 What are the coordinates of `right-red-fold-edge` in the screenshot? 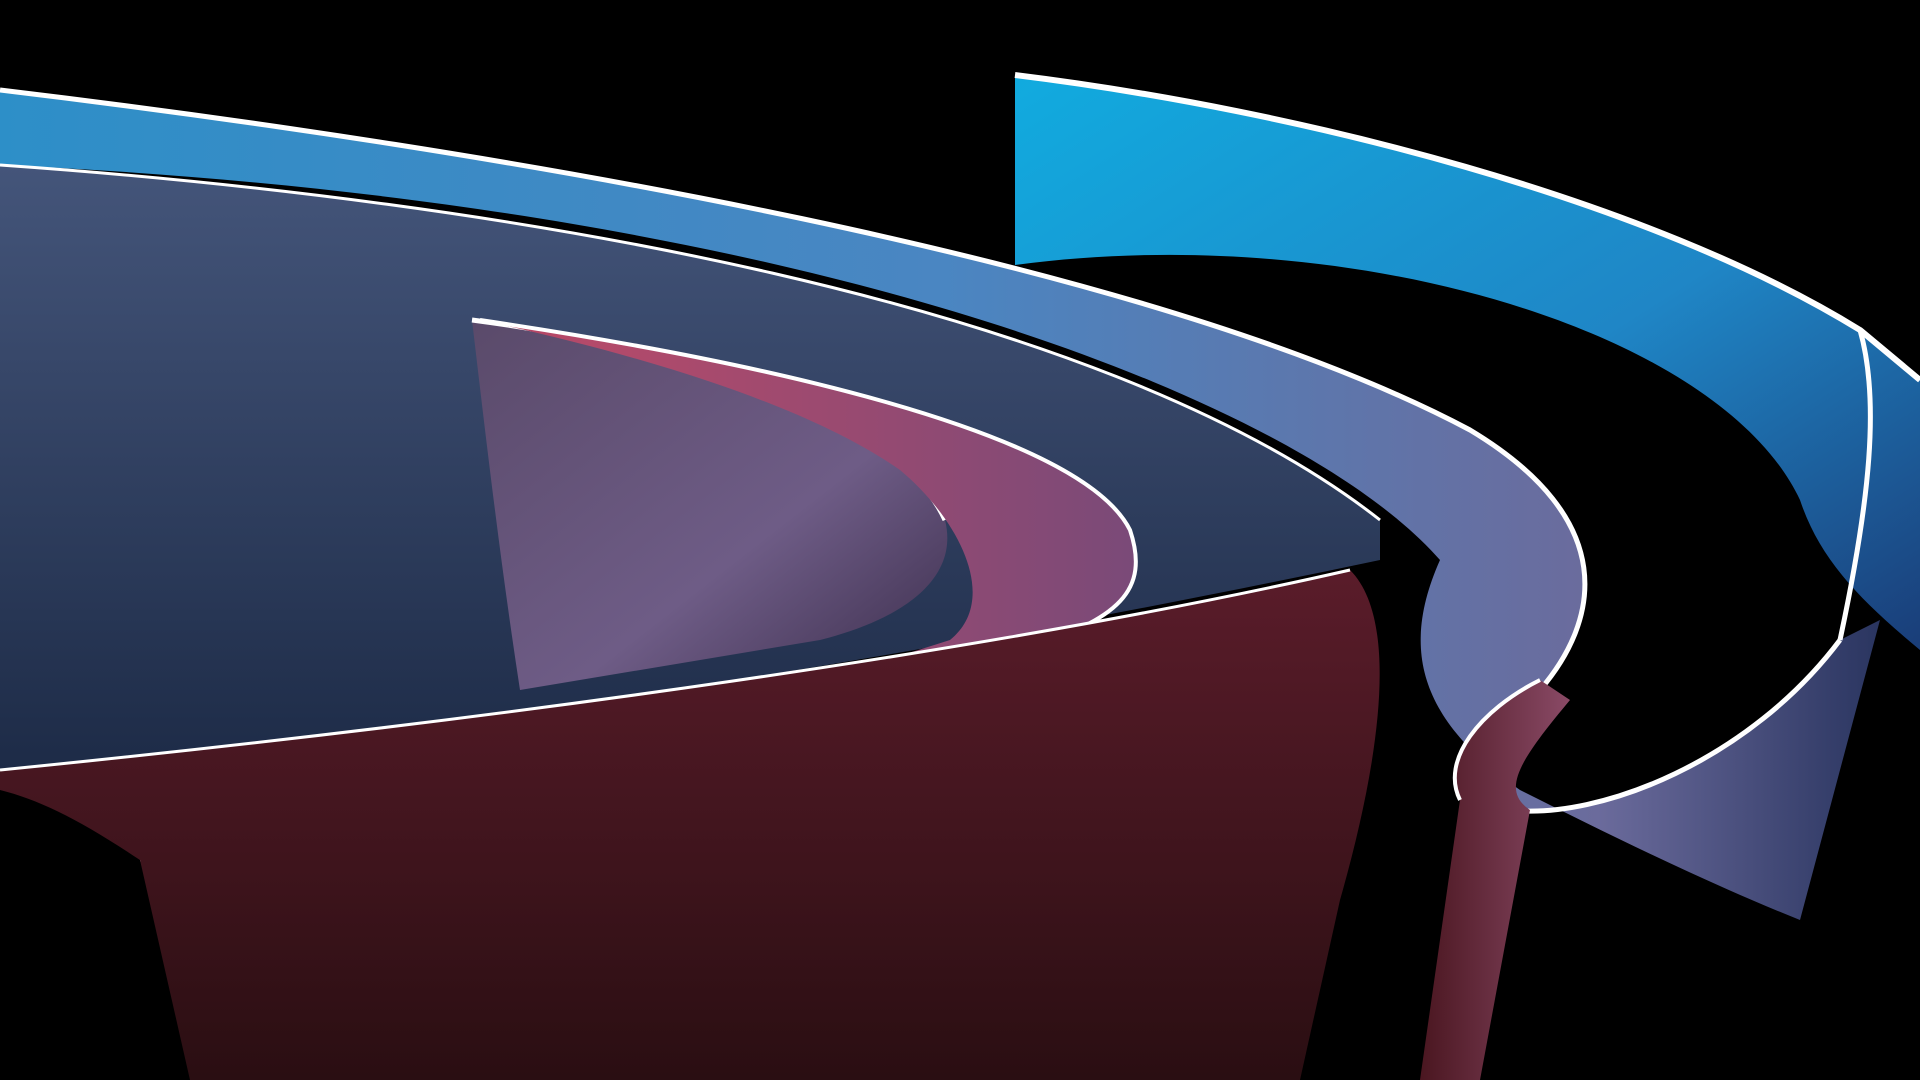 It's located at (1496, 739).